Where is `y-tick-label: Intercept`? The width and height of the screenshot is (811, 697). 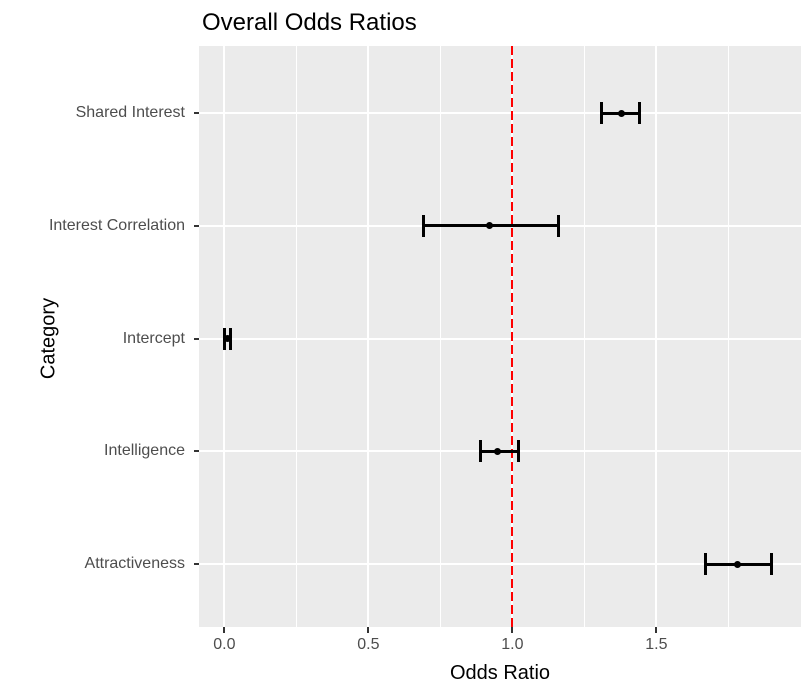 y-tick-label: Intercept is located at coordinates (153, 338).